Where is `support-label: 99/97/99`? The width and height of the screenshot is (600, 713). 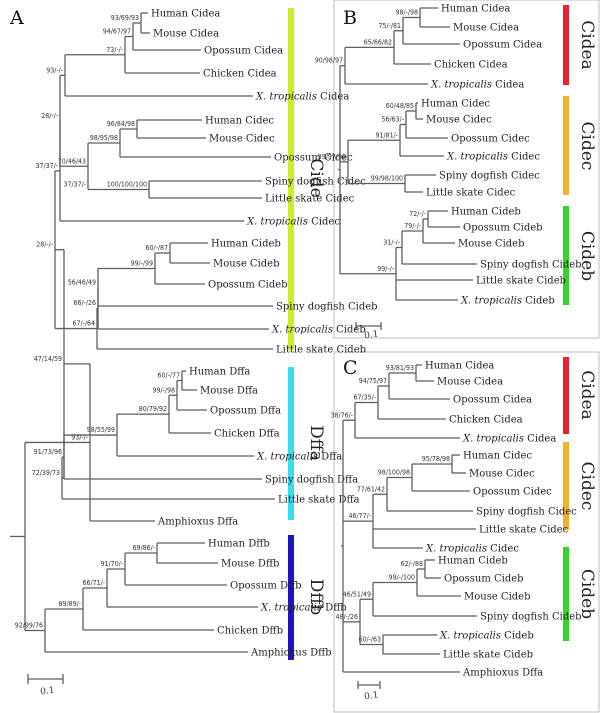
support-label: 99/97/99 is located at coordinates (332, 157).